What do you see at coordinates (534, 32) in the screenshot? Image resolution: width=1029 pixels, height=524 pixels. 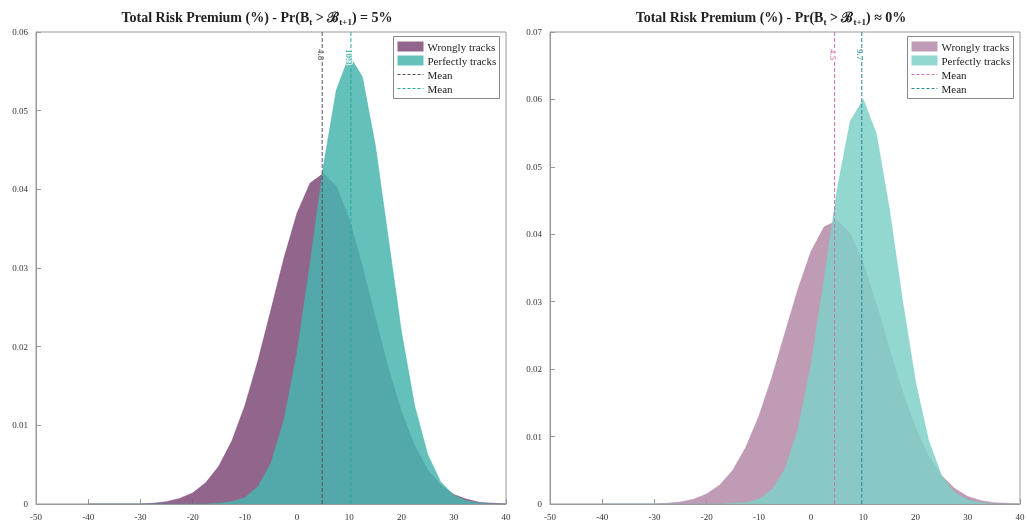 I see `y-tick-label: 0.07` at bounding box center [534, 32].